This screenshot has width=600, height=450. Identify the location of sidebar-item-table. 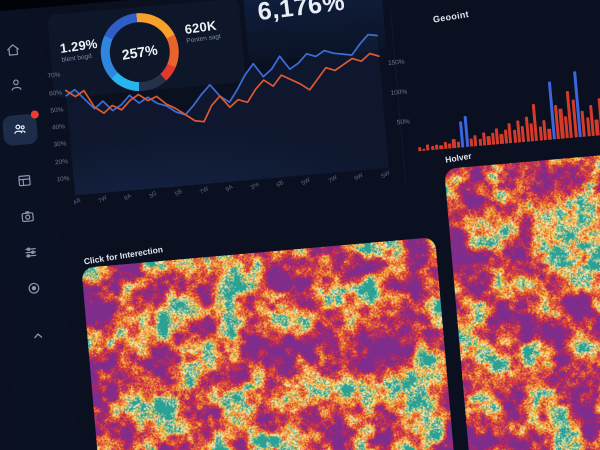
(25, 181).